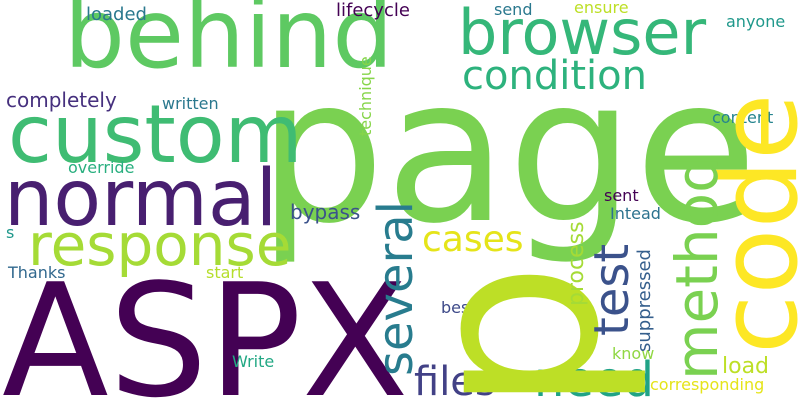 The image size is (800, 400). What do you see at coordinates (554, 76) in the screenshot?
I see `word-condition: condition` at bounding box center [554, 76].